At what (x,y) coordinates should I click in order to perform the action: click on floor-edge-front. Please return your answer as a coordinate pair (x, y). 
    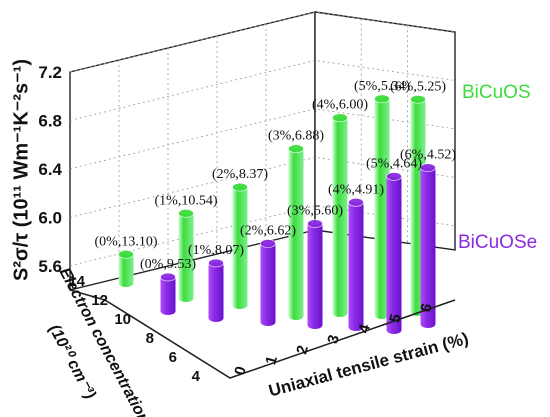
    Looking at the image, I should click on (280, 339).